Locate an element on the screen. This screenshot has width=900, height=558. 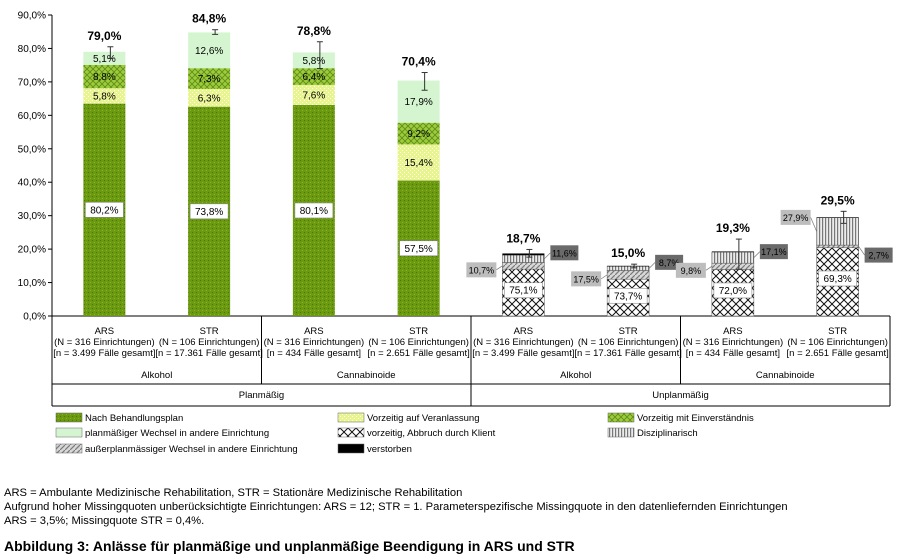
segment-label: 17,9% is located at coordinates (418, 102).